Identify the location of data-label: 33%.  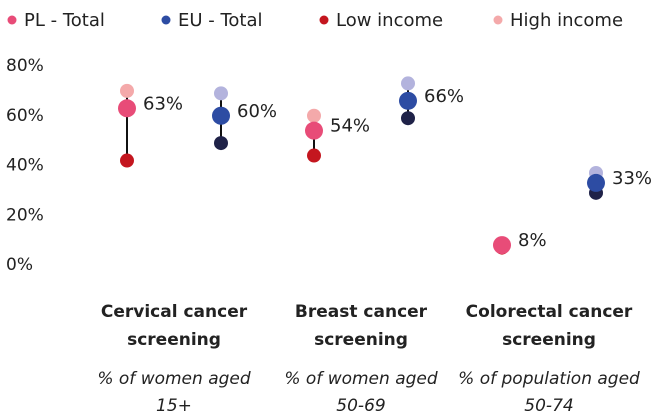
(631, 178).